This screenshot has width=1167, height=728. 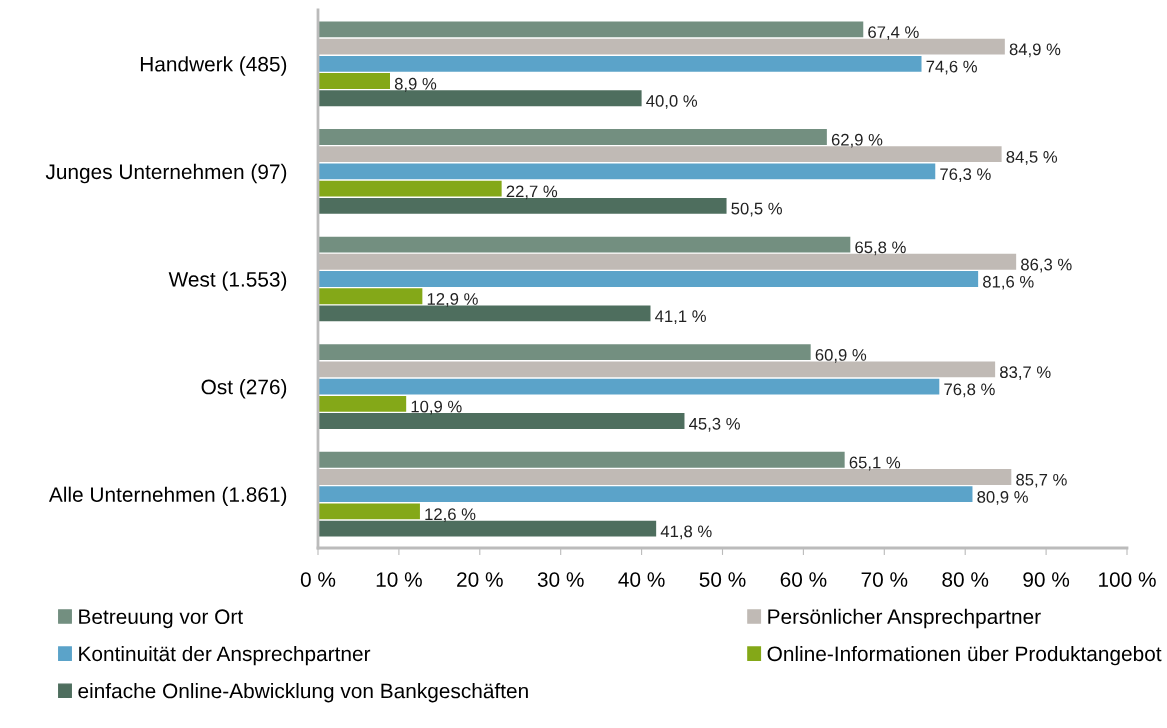 I want to click on data-label: 50,5 %, so click(x=757, y=209).